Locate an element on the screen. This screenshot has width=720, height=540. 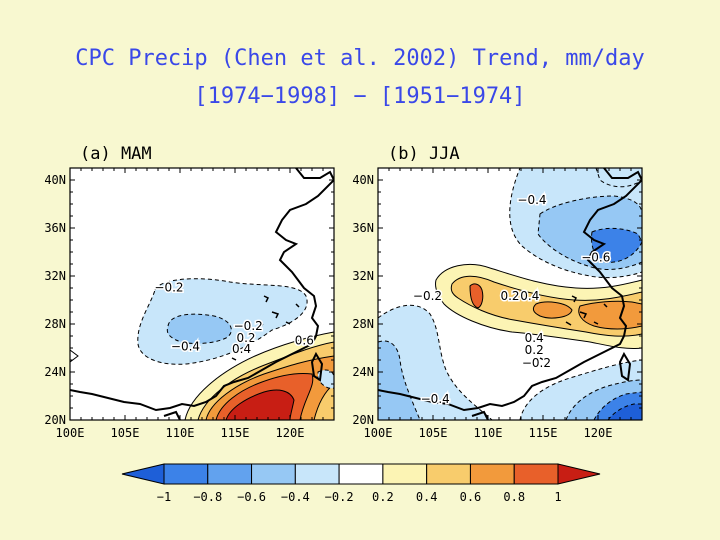
mam-island-taiwan is located at coordinates (317, 366).